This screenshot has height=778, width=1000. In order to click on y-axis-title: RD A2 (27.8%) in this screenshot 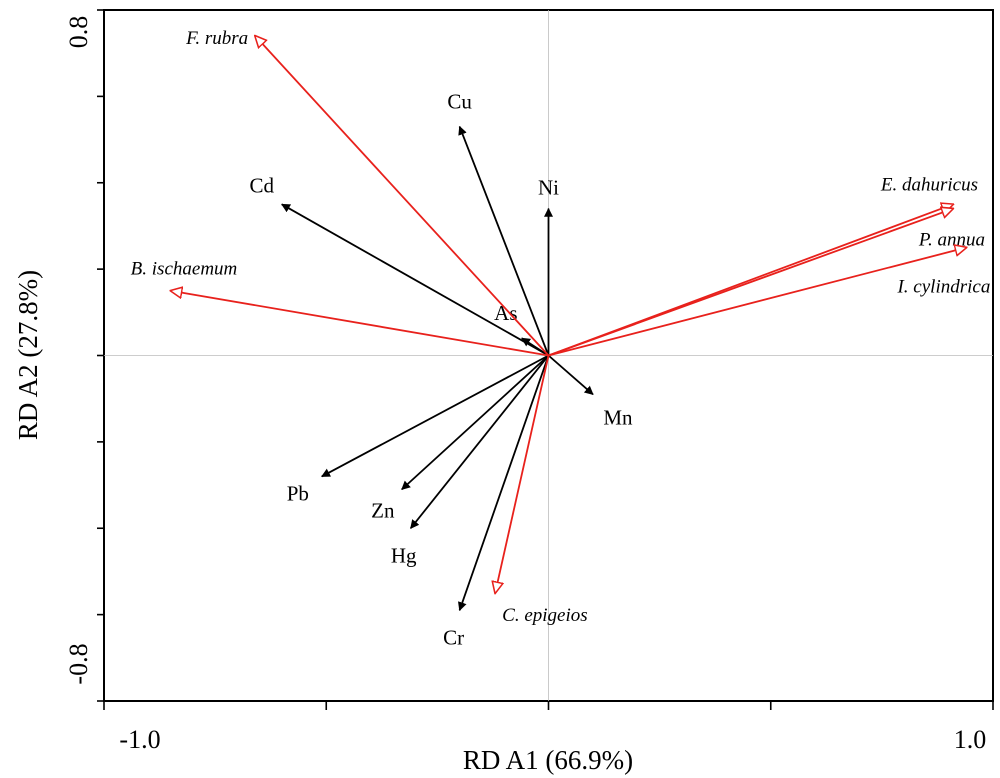, I will do `click(28, 355)`.